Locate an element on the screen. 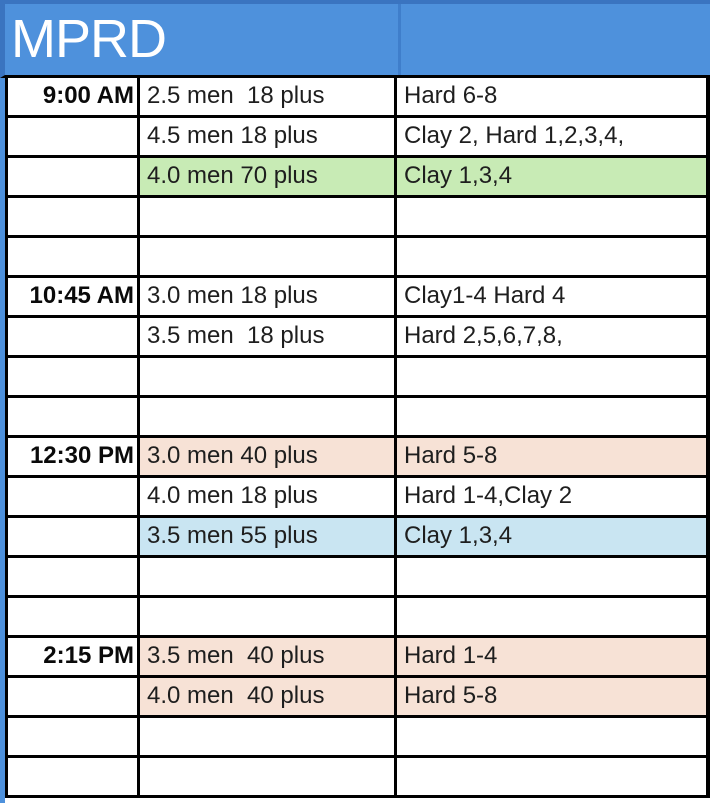 The width and height of the screenshot is (710, 803). group-cell: 3.5 men 55 plus is located at coordinates (268, 536).